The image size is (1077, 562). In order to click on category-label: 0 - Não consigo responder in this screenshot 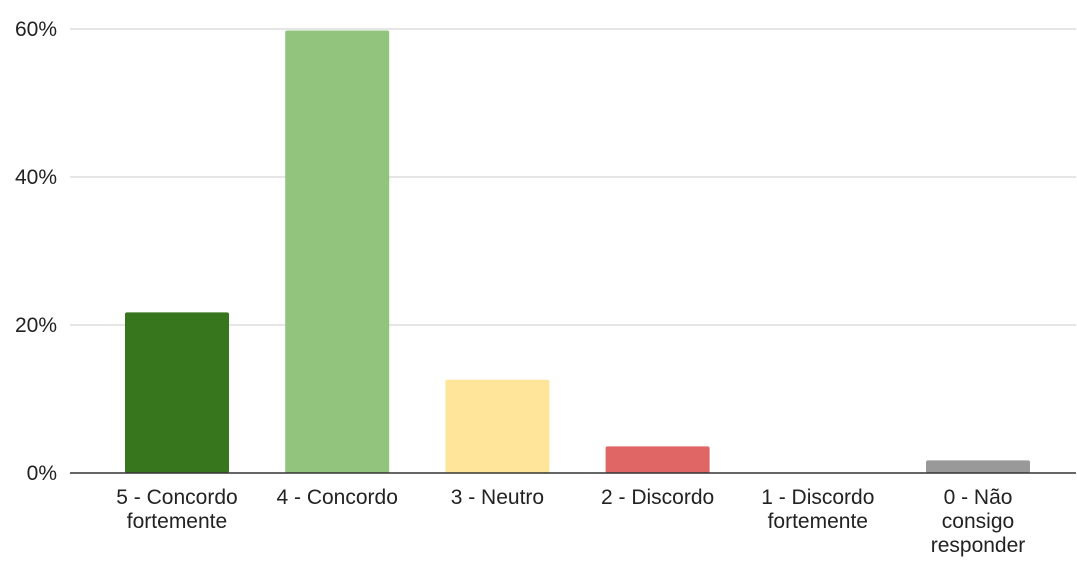, I will do `click(978, 521)`.